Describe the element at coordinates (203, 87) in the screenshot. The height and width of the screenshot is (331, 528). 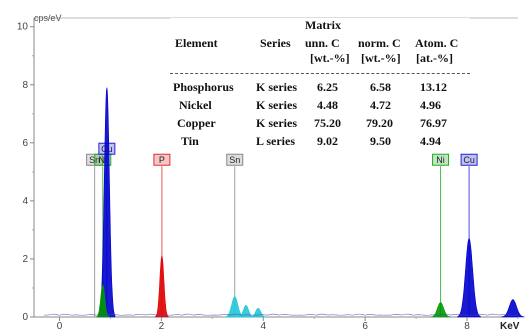
I see `cell-element: Phosphorus` at that location.